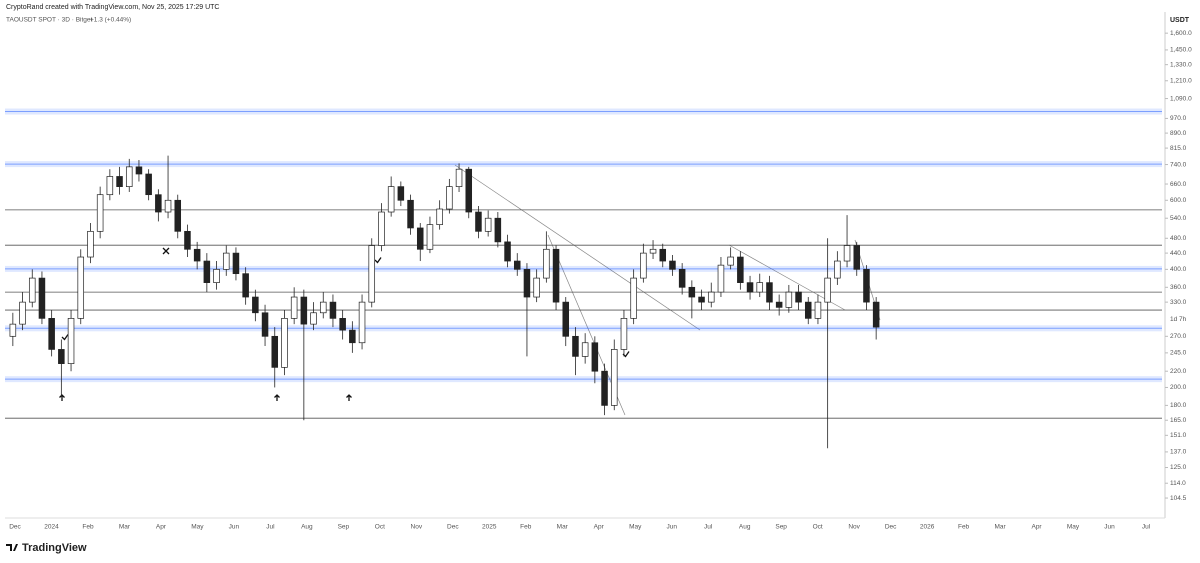  I want to click on y-tick-label: 740.0, so click(1178, 164).